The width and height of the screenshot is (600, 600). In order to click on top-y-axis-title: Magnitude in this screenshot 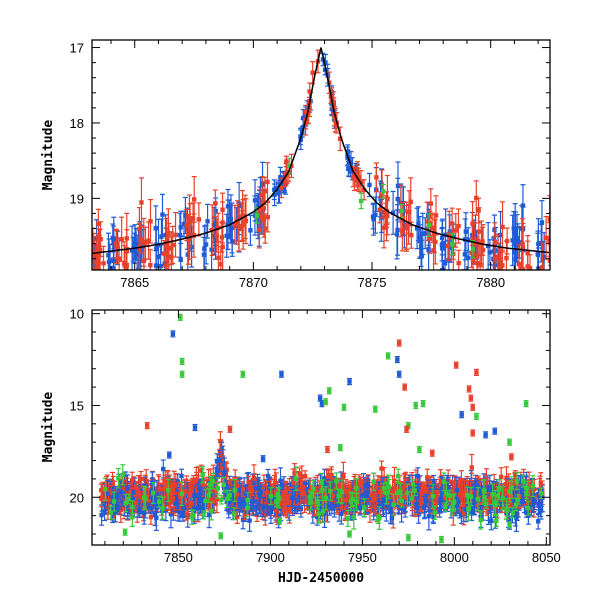, I will do `click(48, 155)`.